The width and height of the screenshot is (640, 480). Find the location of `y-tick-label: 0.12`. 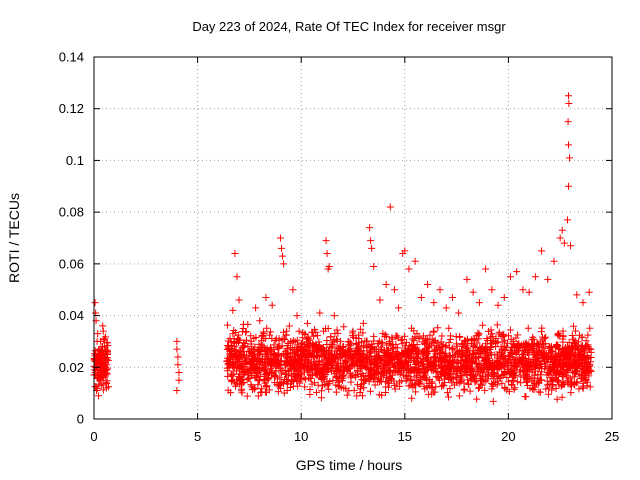

y-tick-label: 0.12 is located at coordinates (71, 108).